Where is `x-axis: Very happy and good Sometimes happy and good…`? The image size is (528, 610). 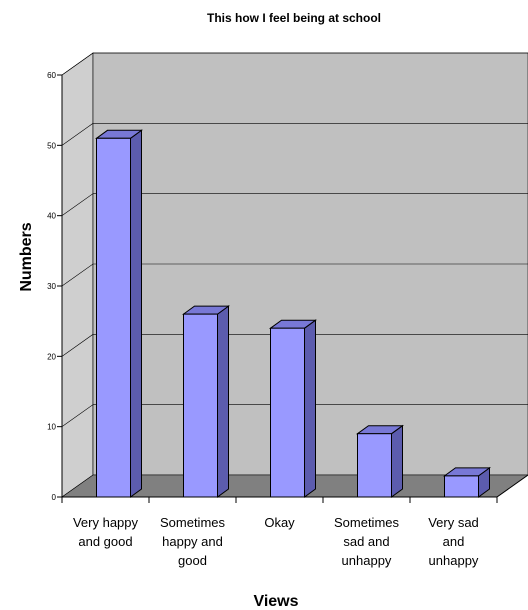
x-axis: Very happy and good Sometimes happy and good… is located at coordinates (294, 521).